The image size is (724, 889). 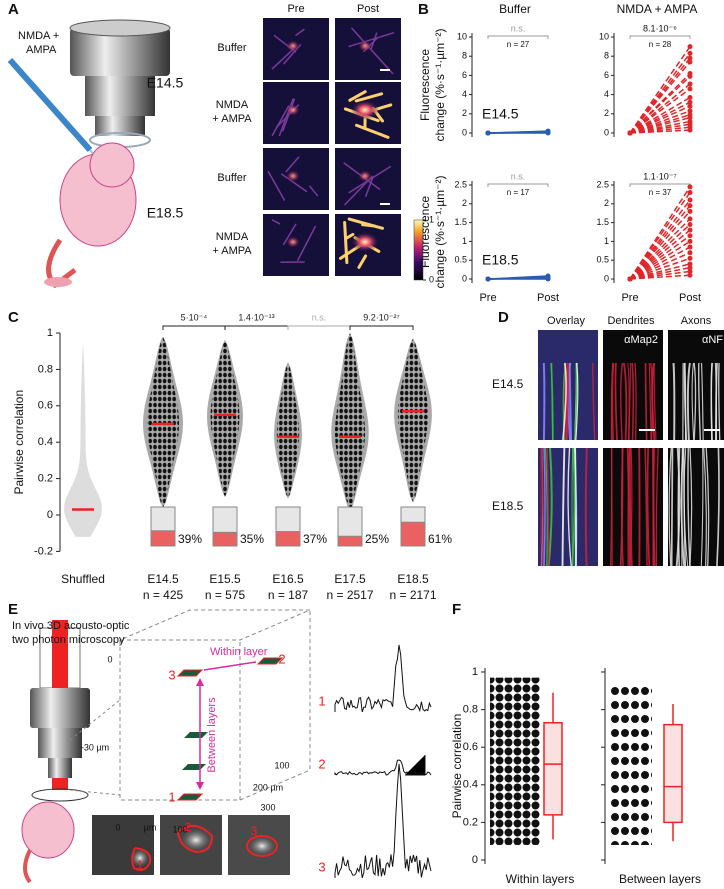 I want to click on title: In vivo 3D acousto-optic, so click(x=71, y=626).